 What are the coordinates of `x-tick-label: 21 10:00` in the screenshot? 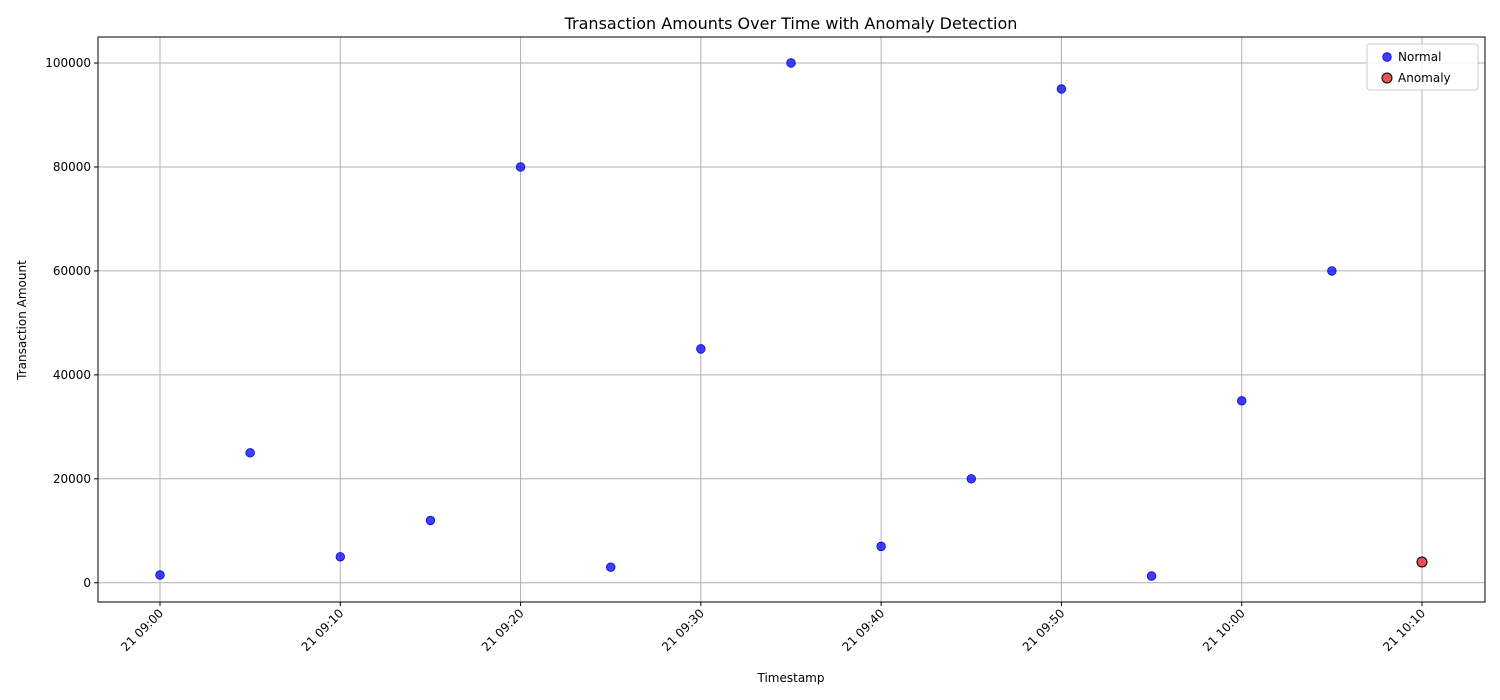 It's located at (1224, 630).